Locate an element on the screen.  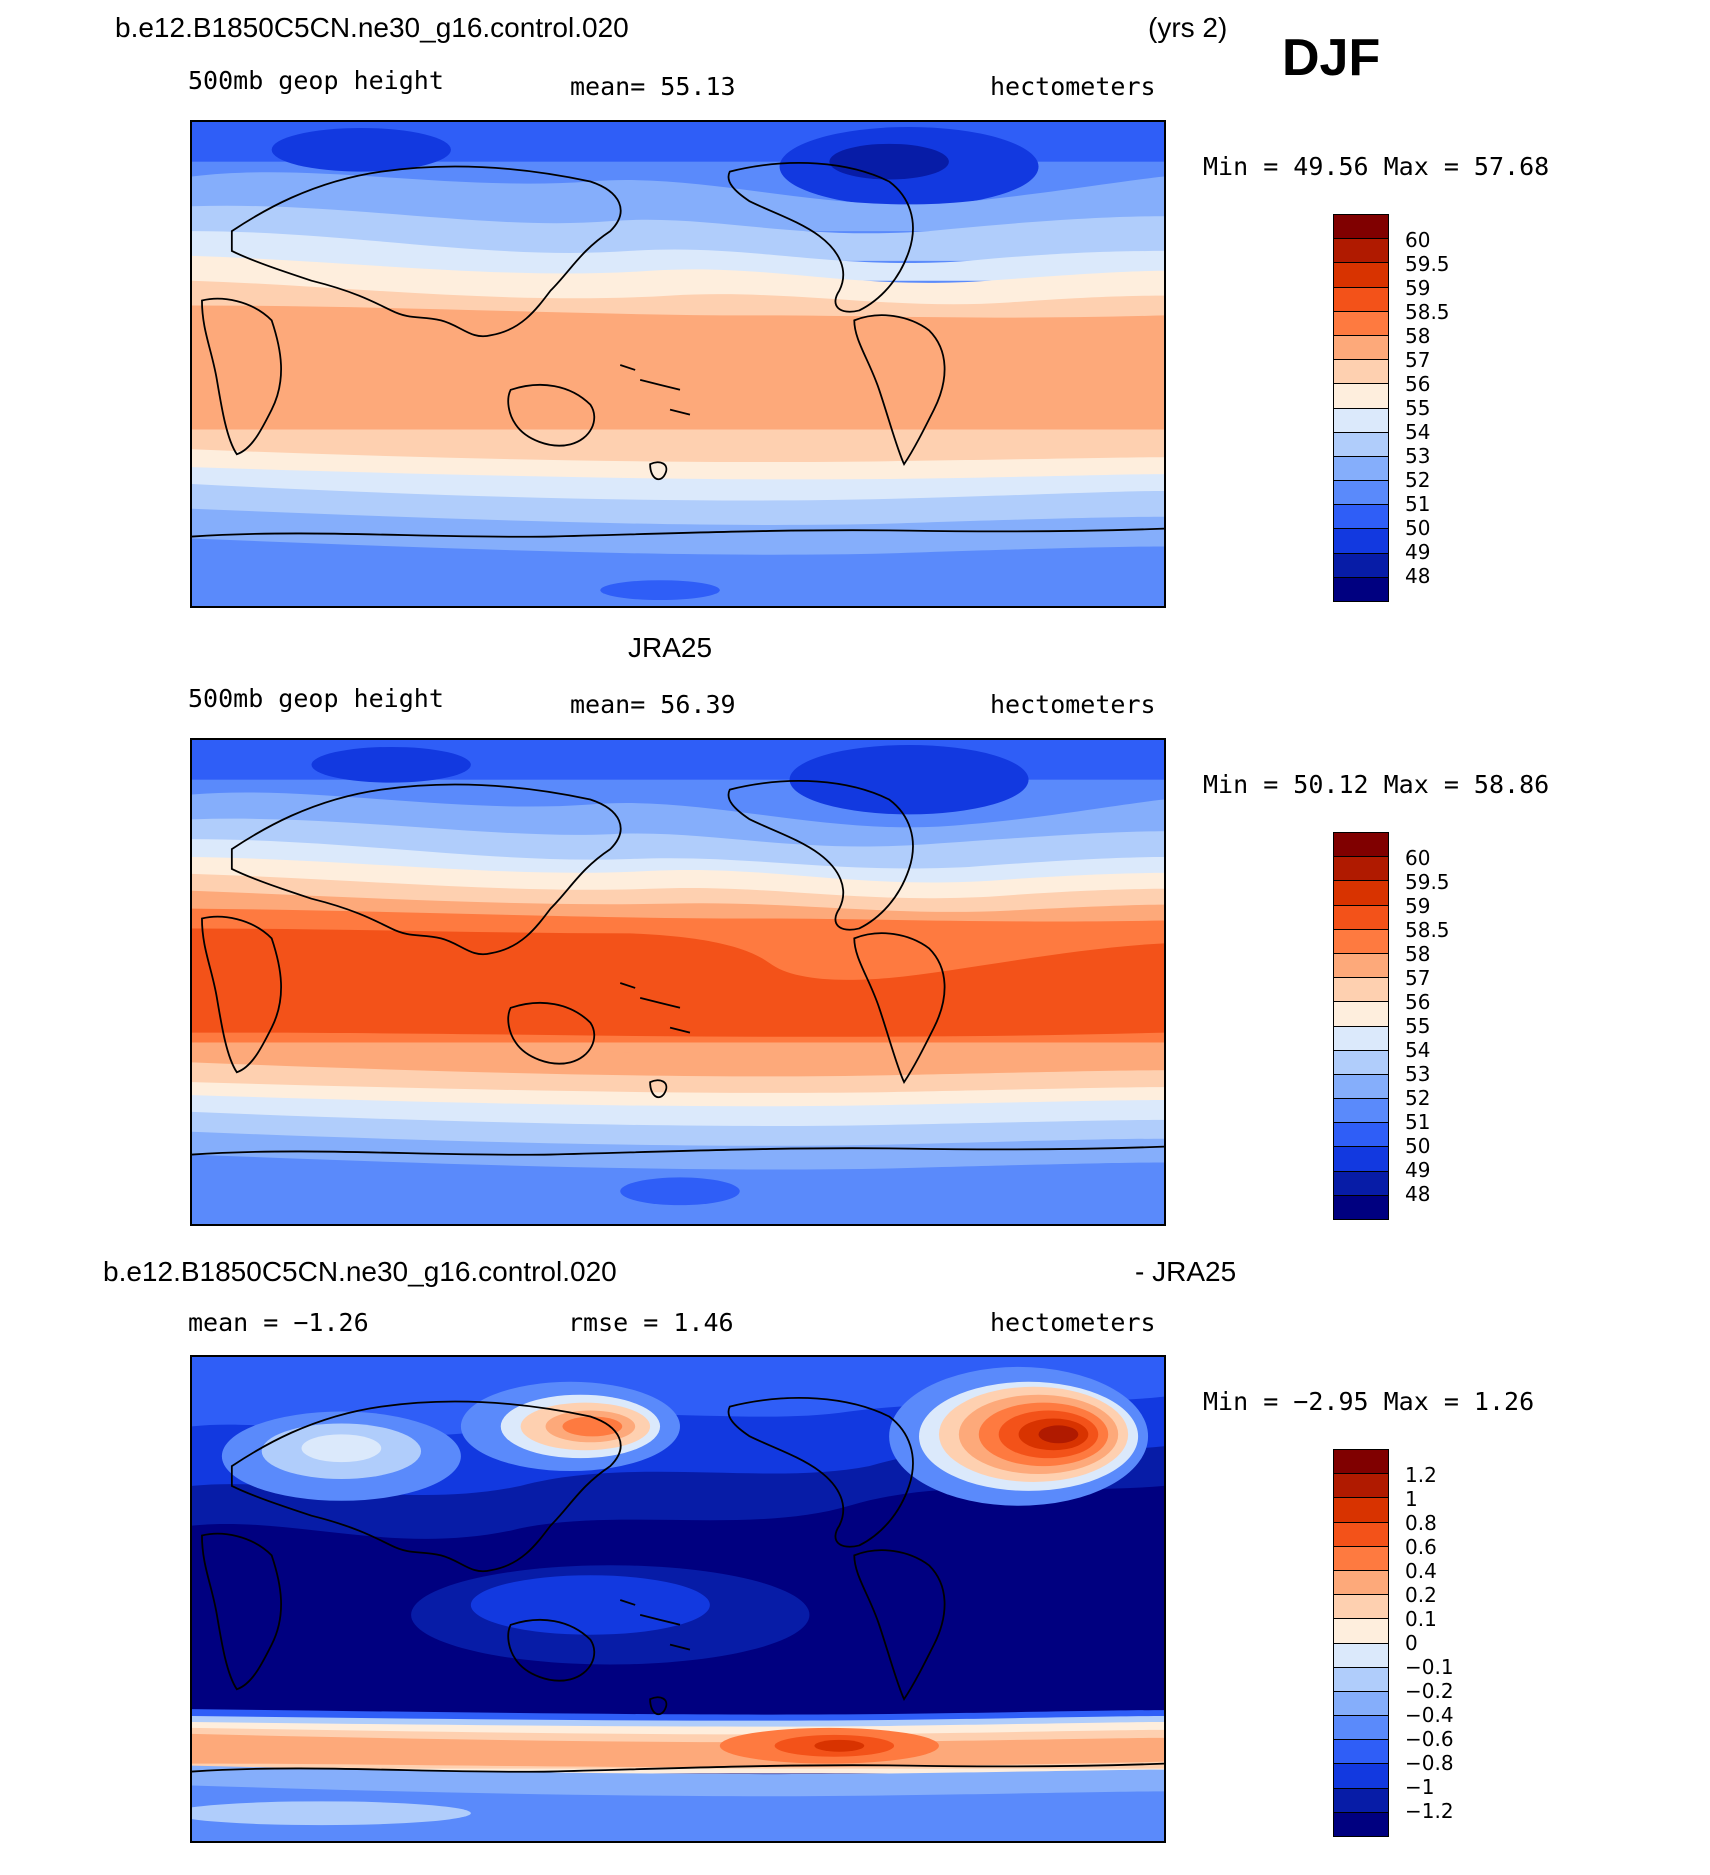
panel3-case-title: b.e12.B1850C5CN.ne30_g16.control.020 is located at coordinates (360, 1271).